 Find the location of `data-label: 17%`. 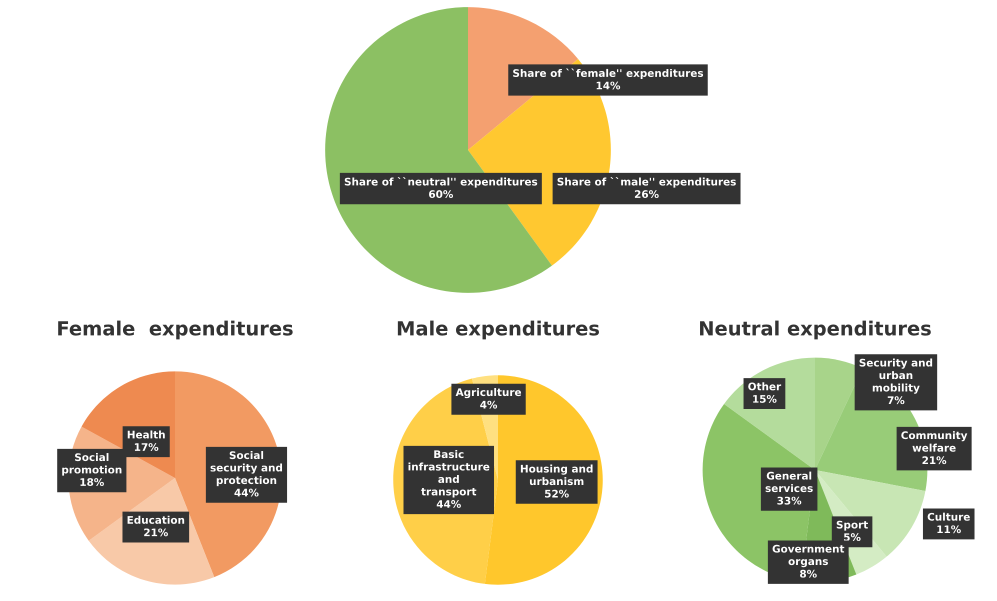

data-label: 17% is located at coordinates (146, 447).